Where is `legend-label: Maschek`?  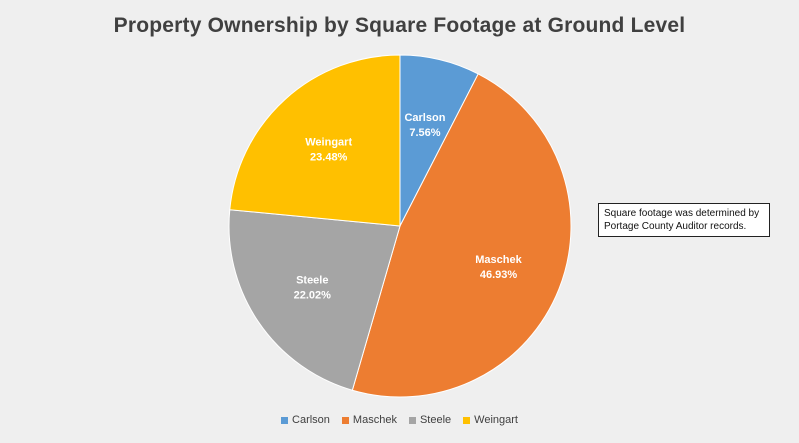 legend-label: Maschek is located at coordinates (374, 420).